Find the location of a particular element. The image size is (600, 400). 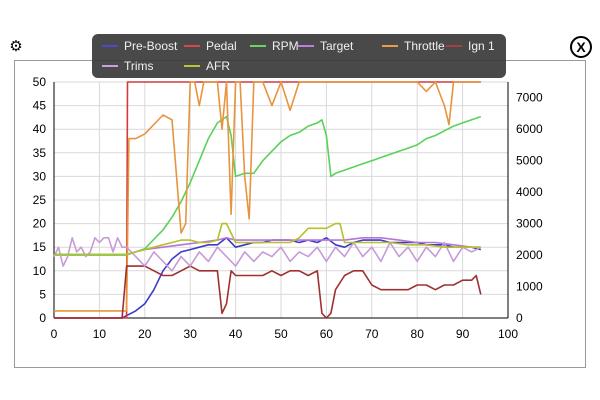

y-right-tick-label: 4000 is located at coordinates (529, 192).